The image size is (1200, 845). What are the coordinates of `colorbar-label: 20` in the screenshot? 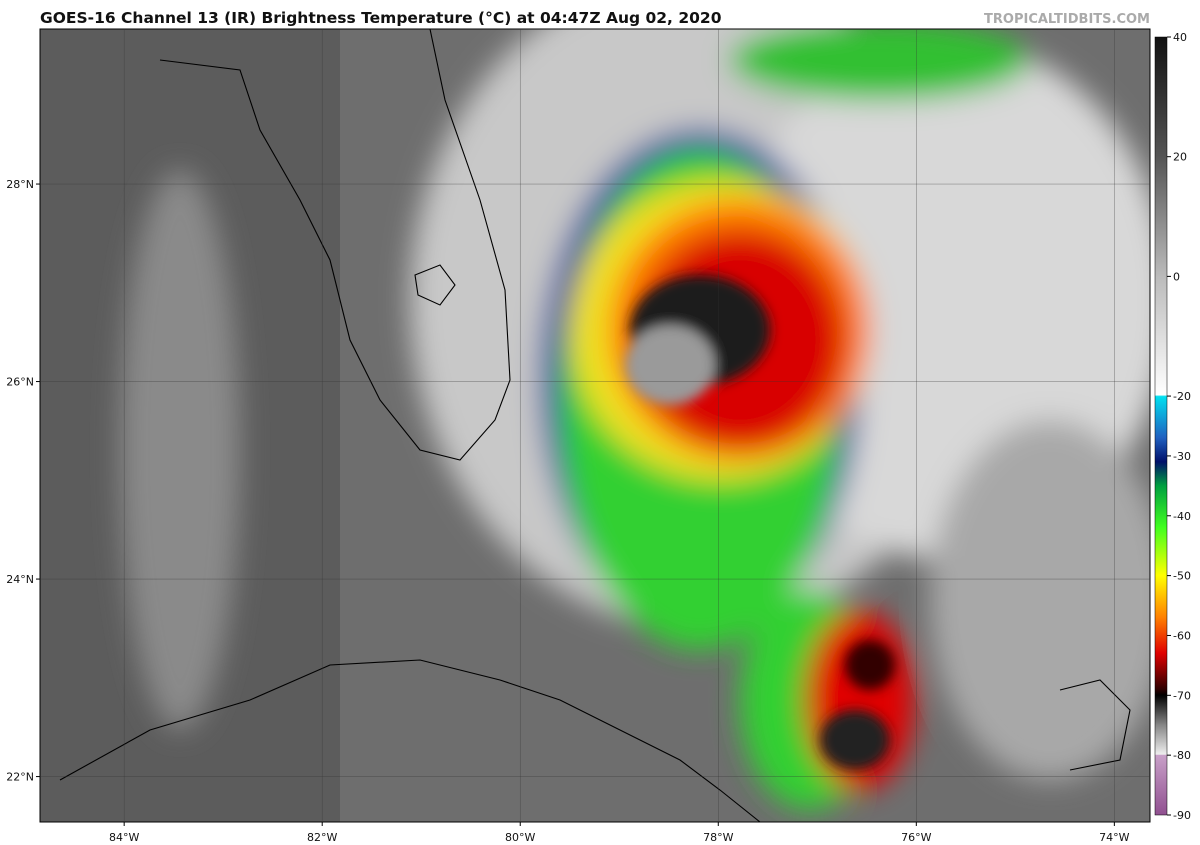 It's located at (1180, 157).